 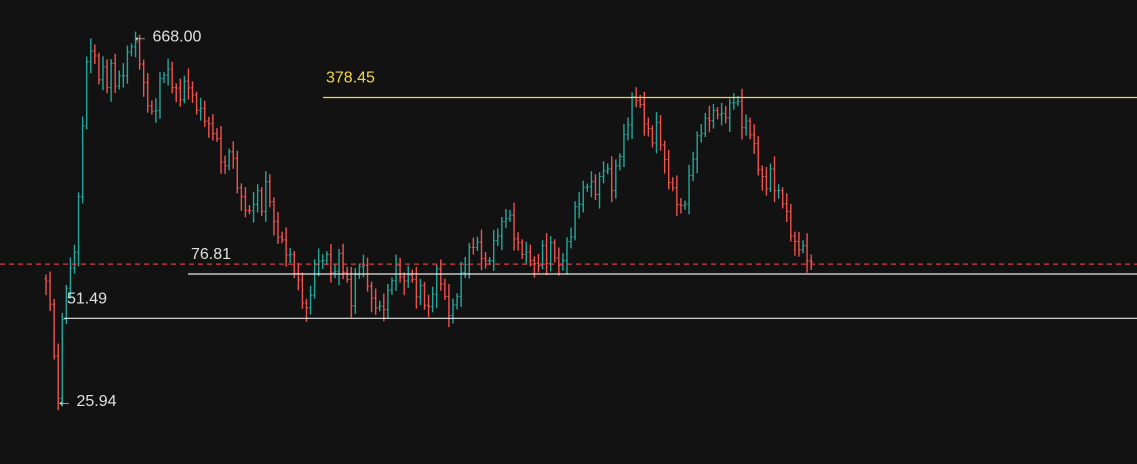 I want to click on high-price-label: ← 668.00, so click(x=166, y=37).